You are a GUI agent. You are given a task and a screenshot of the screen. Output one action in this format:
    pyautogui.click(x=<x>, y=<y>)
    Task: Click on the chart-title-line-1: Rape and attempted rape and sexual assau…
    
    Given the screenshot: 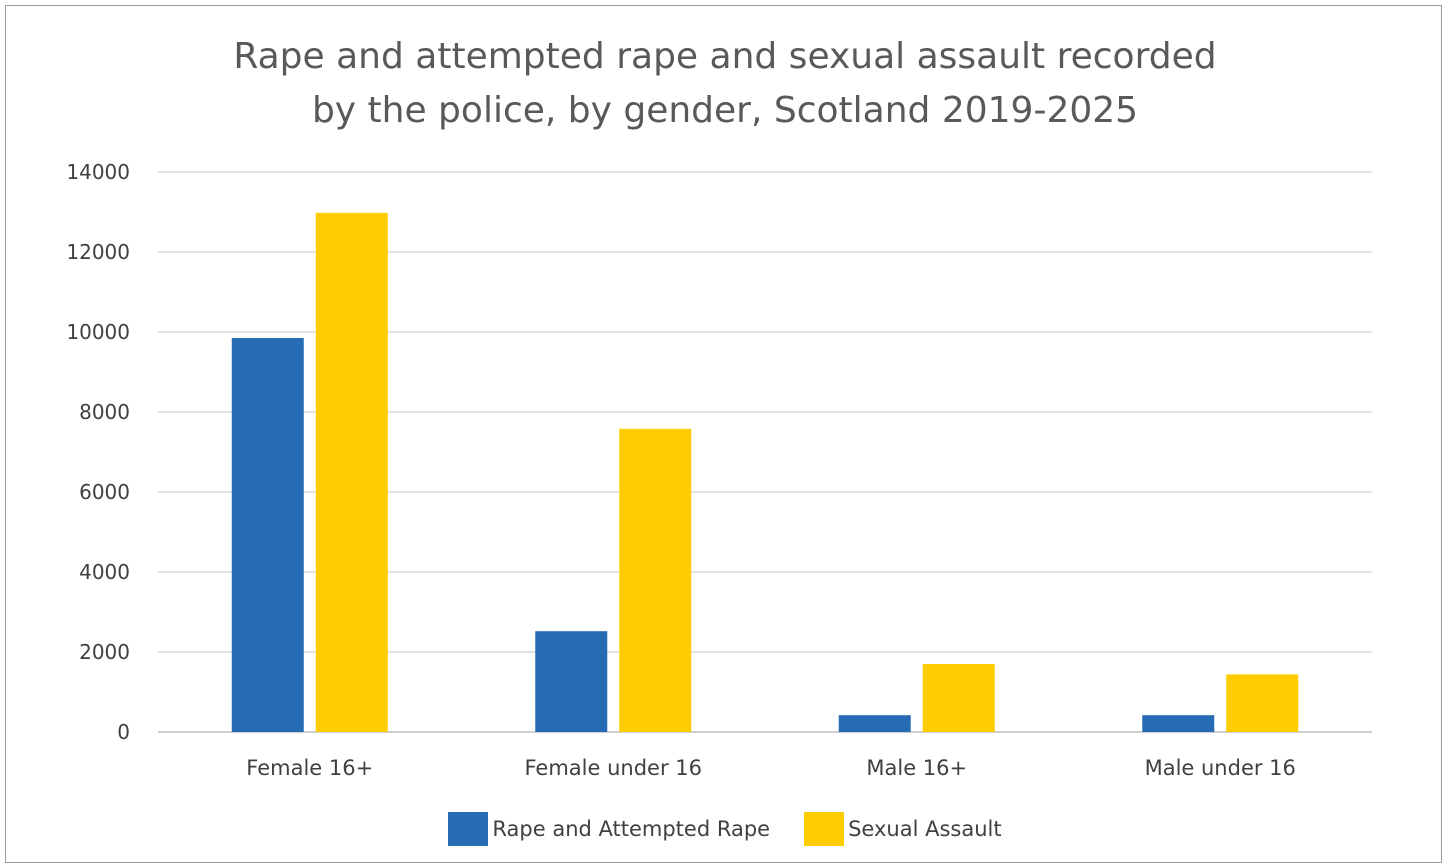 What is the action you would take?
    pyautogui.click(x=725, y=56)
    